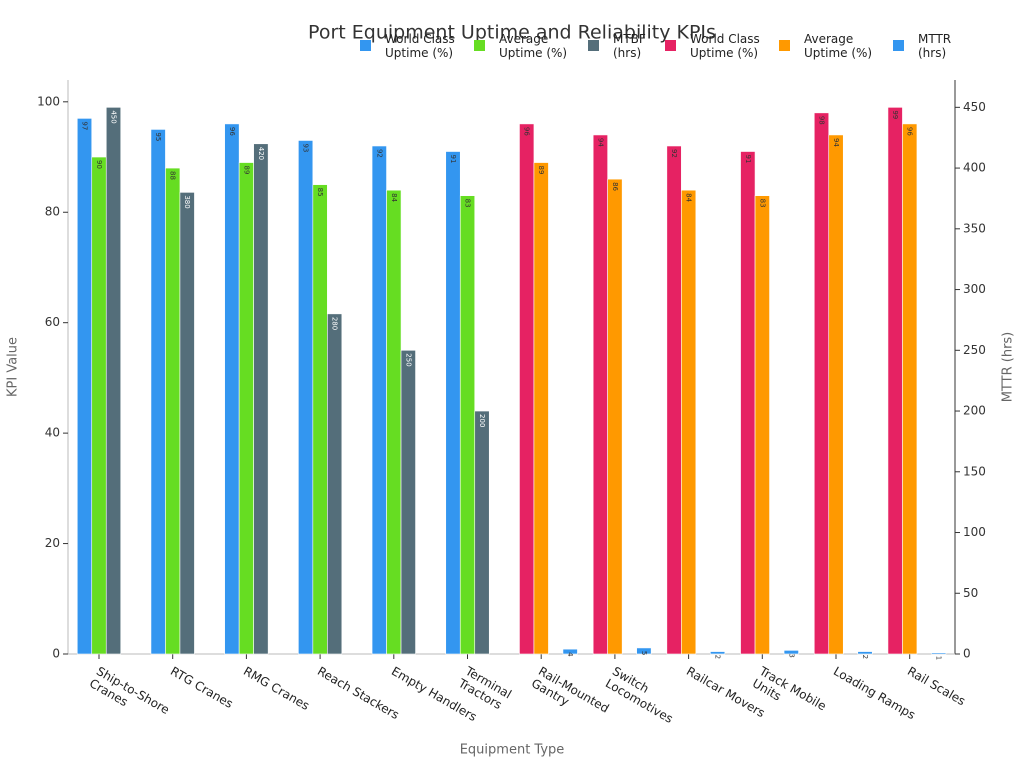 This screenshot has width=1024, height=768. What do you see at coordinates (56, 654) in the screenshot?
I see `y-tick-label: 0` at bounding box center [56, 654].